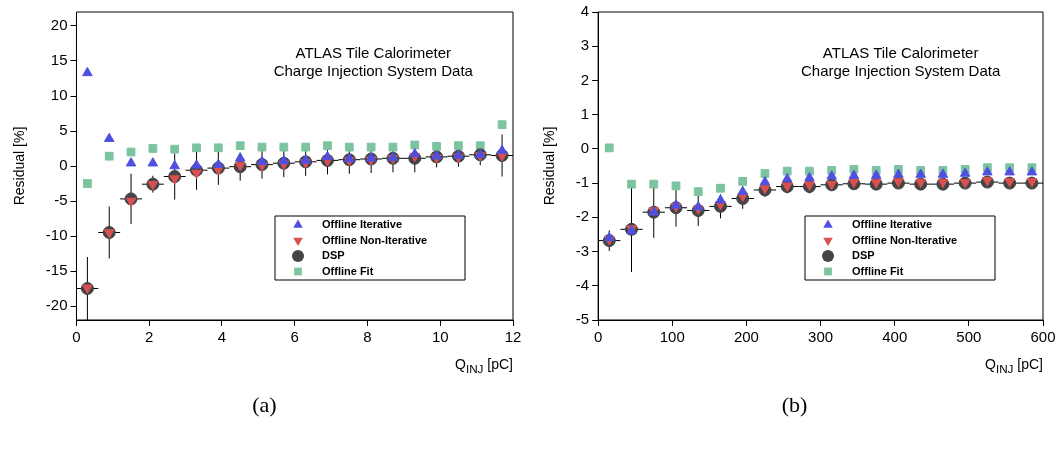 The image size is (1059, 463). What do you see at coordinates (794, 405) in the screenshot?
I see `text: (b)` at bounding box center [794, 405].